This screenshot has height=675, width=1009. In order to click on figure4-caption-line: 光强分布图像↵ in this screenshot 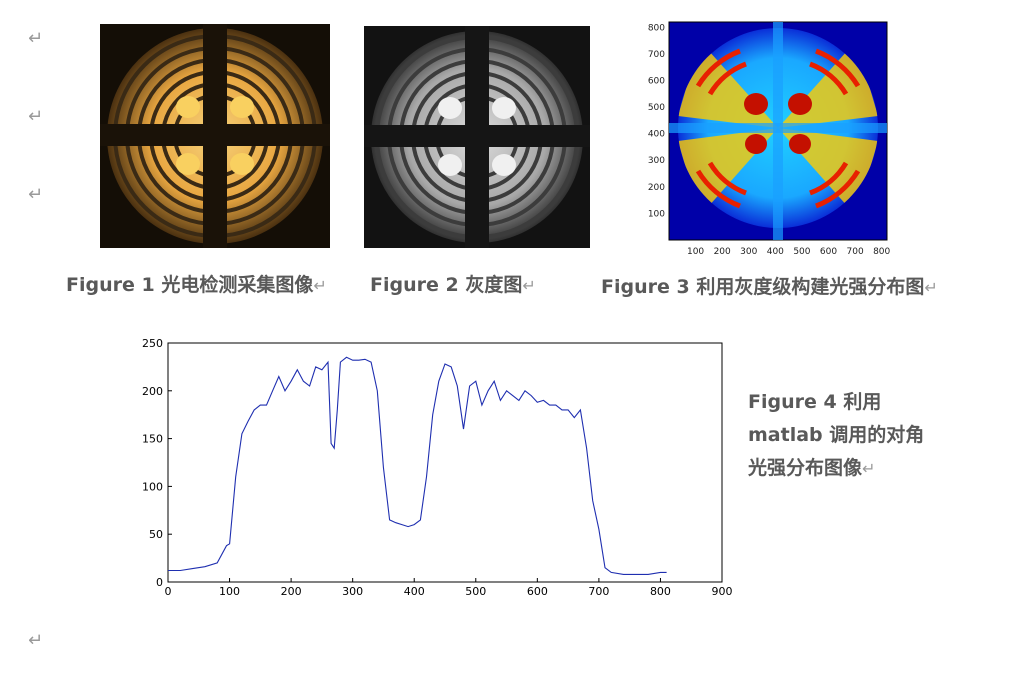, I will do `click(812, 468)`.